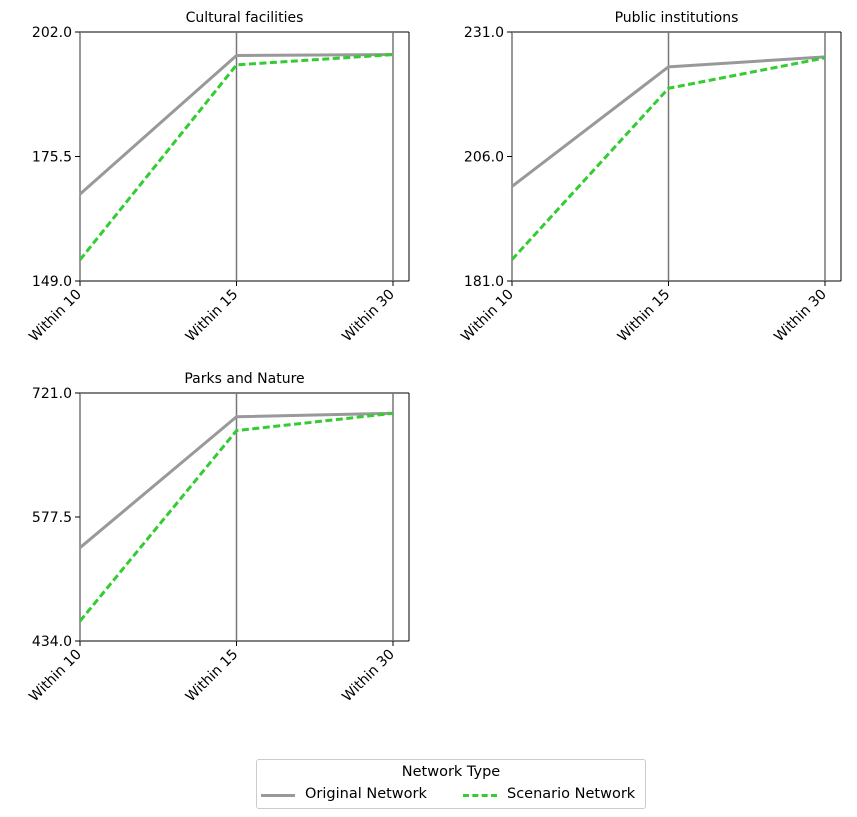 The width and height of the screenshot is (857, 817). Describe the element at coordinates (484, 33) in the screenshot. I see `y-tick-label: 231.0` at that location.